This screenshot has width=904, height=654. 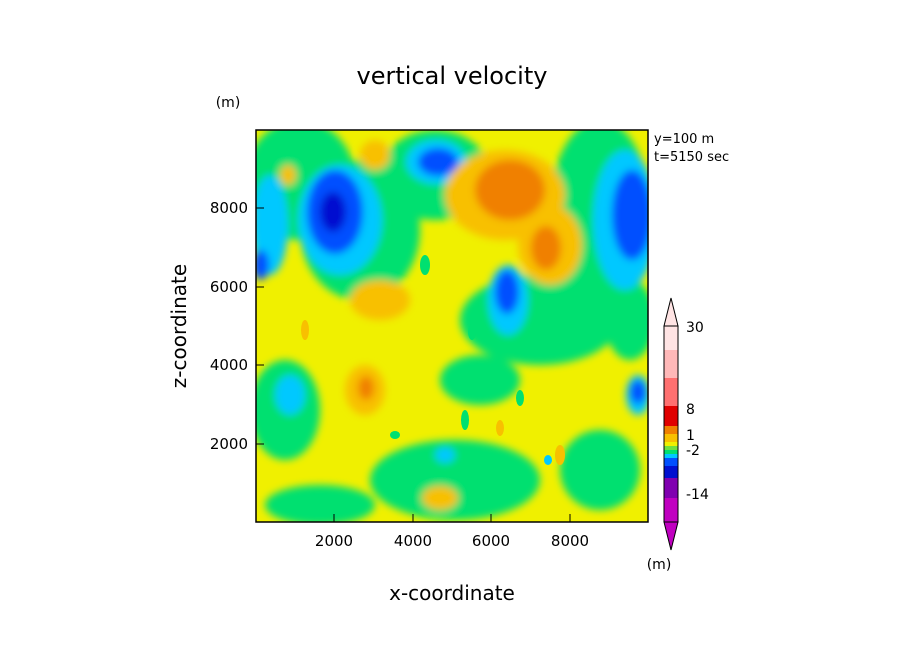 I want to click on colorbar-frame, so click(x=671, y=424).